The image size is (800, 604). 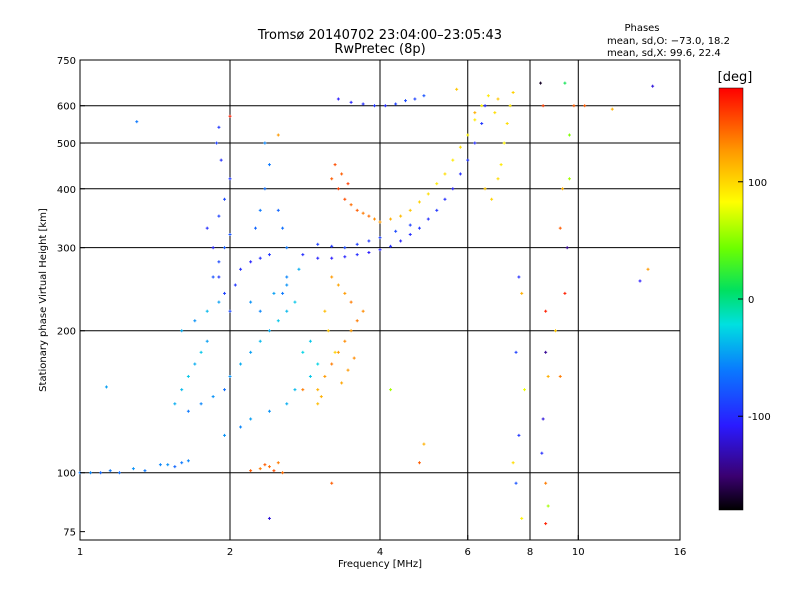 I want to click on stats-heading: Phases, so click(x=641, y=28).